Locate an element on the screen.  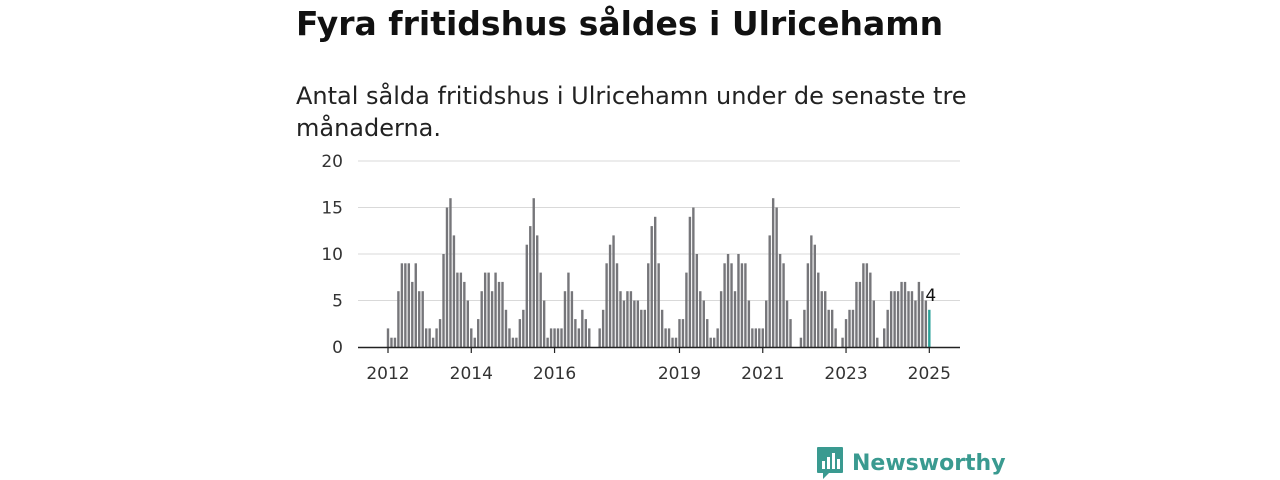
data-label-last: 4 is located at coordinates (930, 296).